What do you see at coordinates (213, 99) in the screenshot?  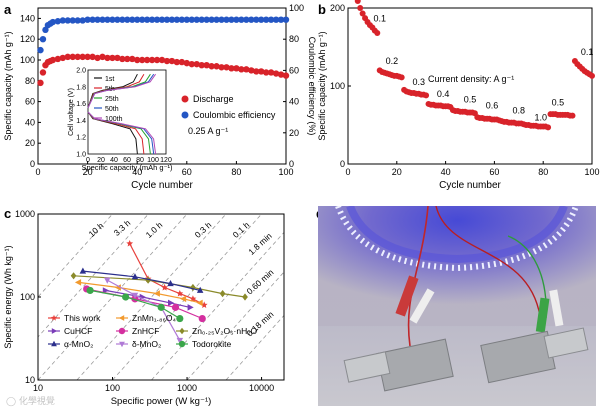 I see `legend-label-discharge: Discharge` at bounding box center [213, 99].